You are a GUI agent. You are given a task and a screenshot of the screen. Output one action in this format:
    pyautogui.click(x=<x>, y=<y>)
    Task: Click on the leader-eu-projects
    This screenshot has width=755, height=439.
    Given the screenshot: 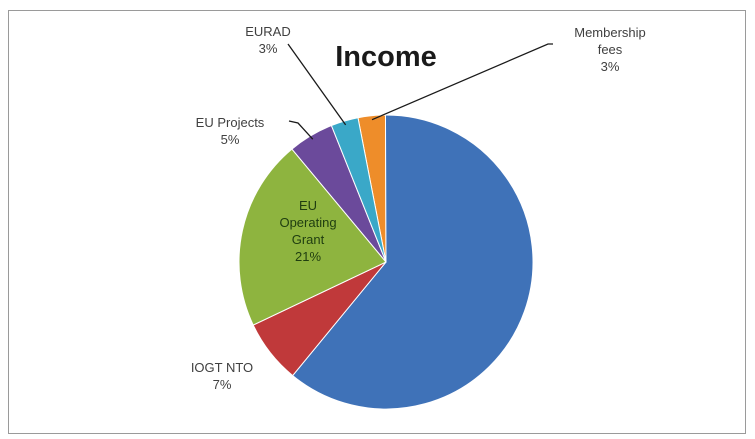 What is the action you would take?
    pyautogui.click(x=301, y=130)
    